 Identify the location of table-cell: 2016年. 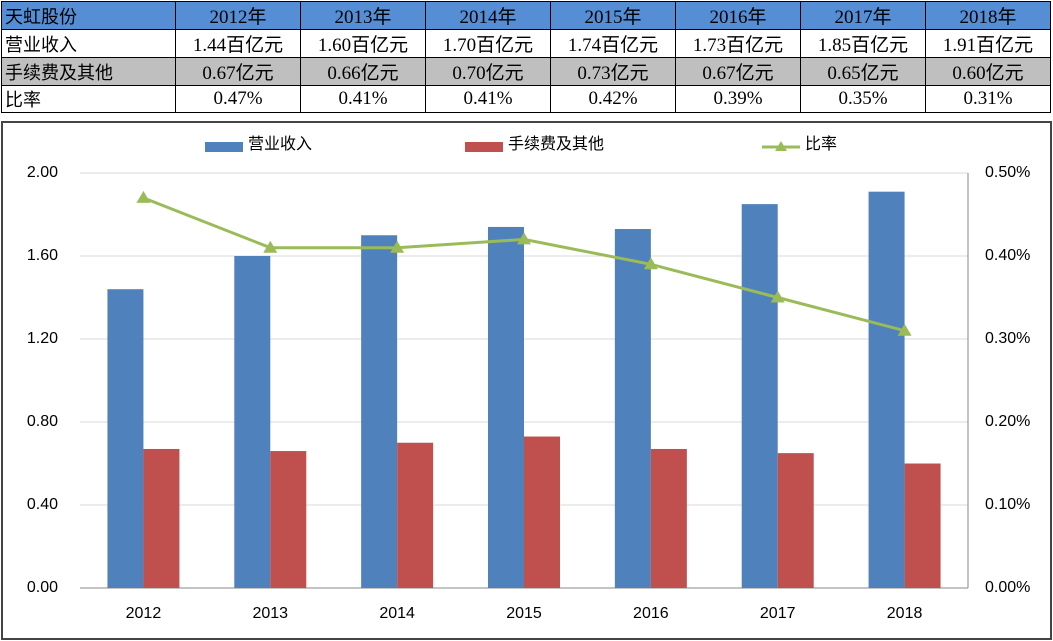
(738, 15).